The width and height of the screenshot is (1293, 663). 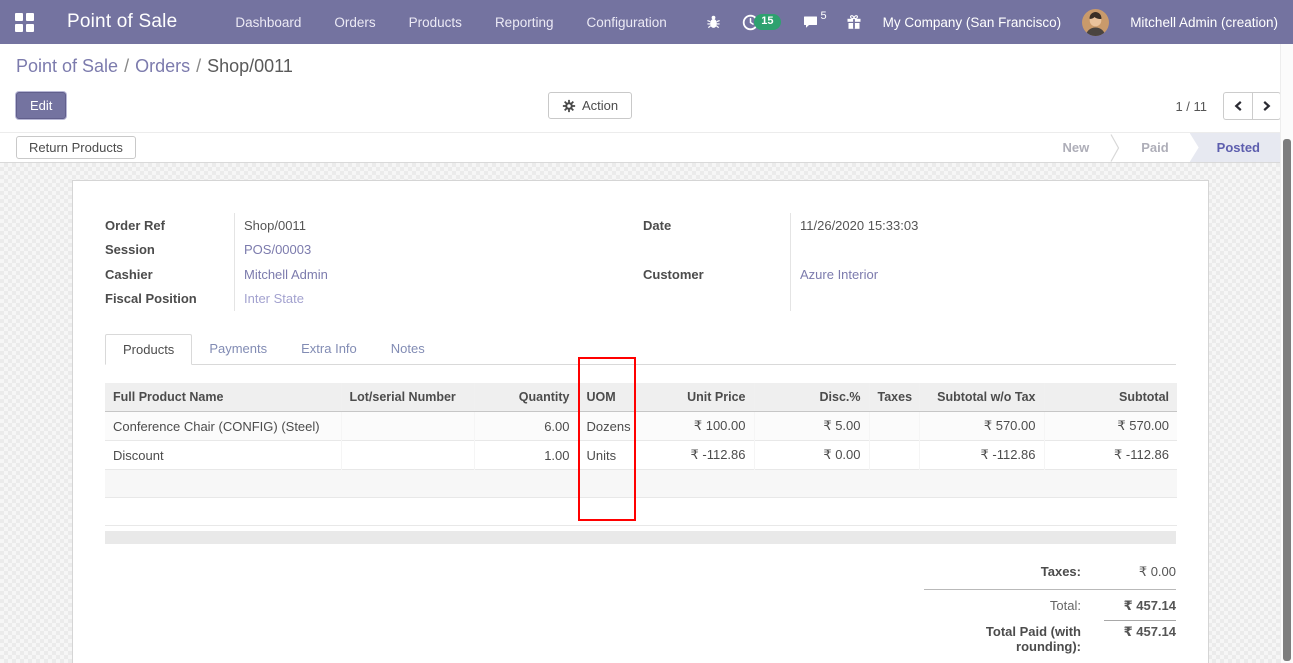 What do you see at coordinates (839, 274) in the screenshot?
I see `customer-link: Azure Interior` at bounding box center [839, 274].